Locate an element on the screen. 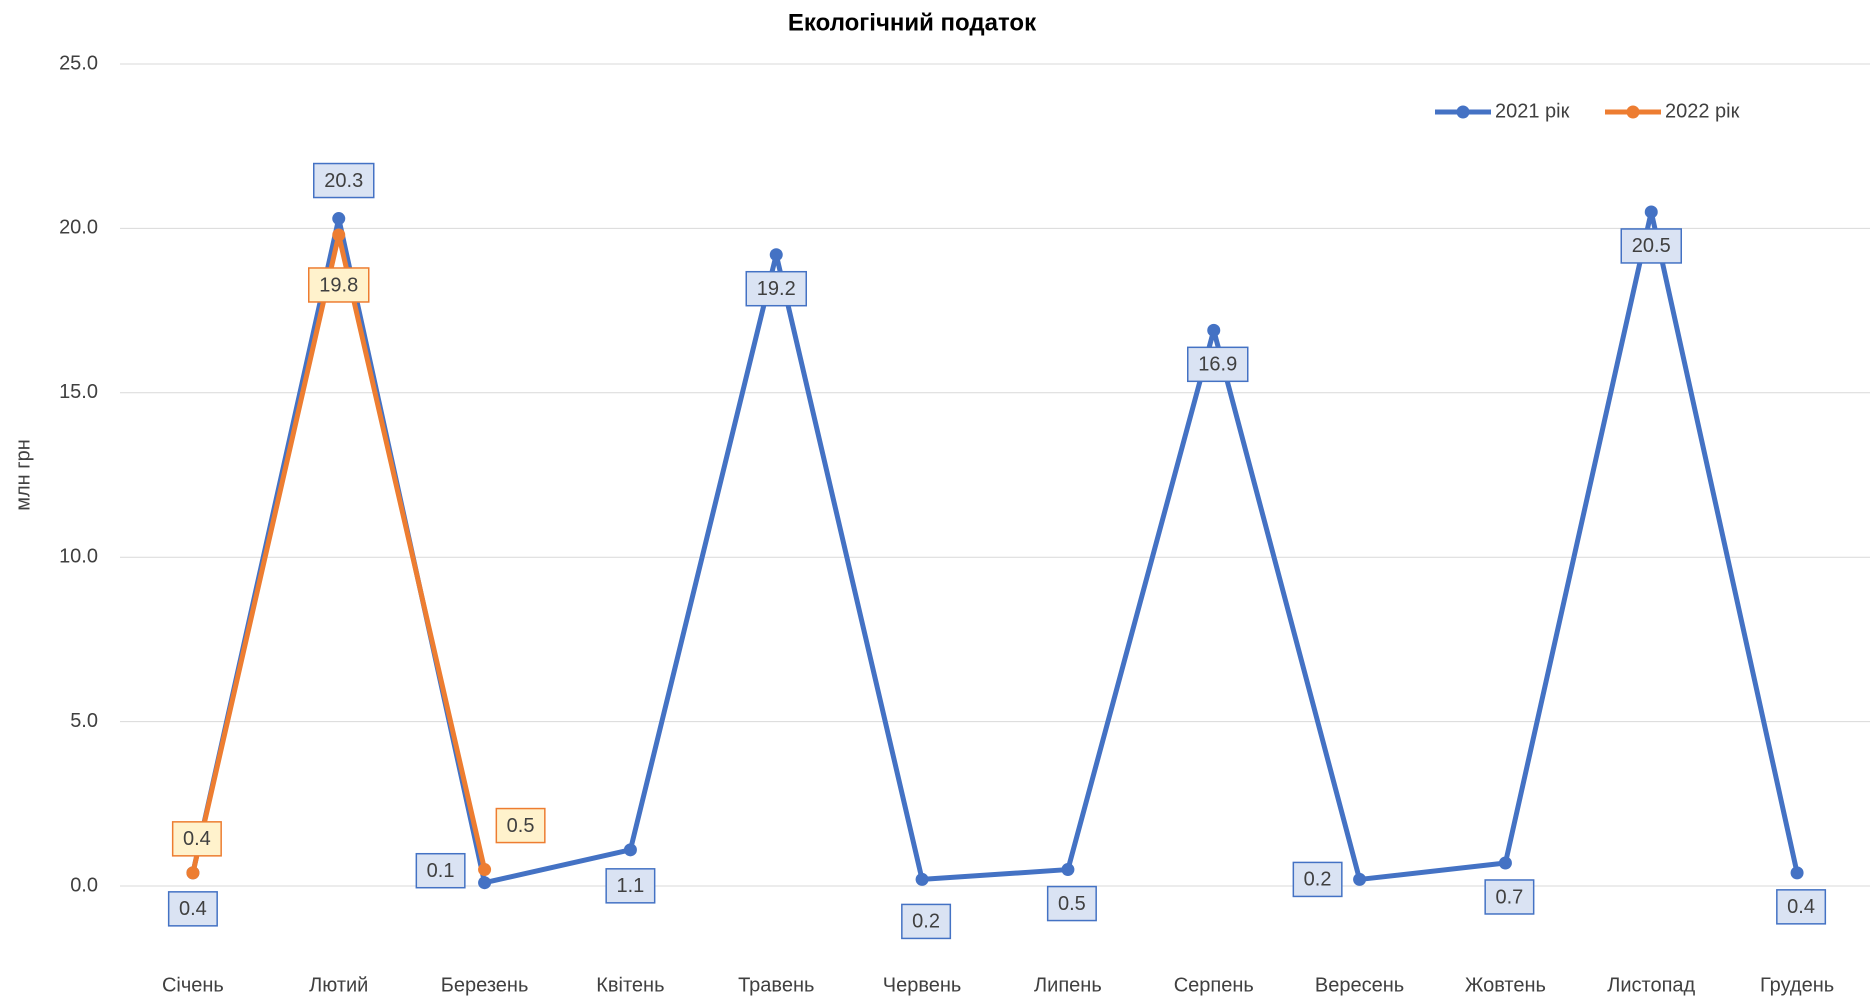 The width and height of the screenshot is (1871, 999). data-label: 0.1 is located at coordinates (441, 871).